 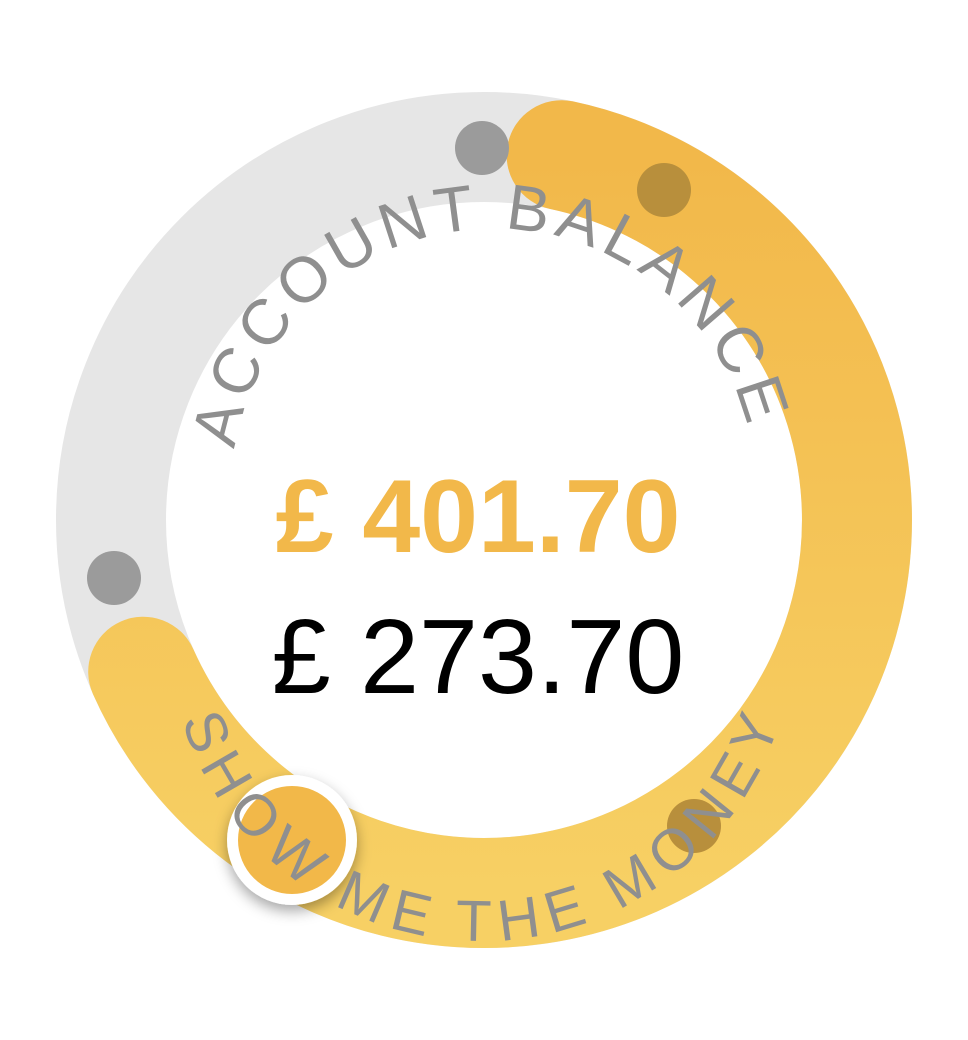 What do you see at coordinates (664, 190) in the screenshot?
I see `marker-dot-upper-right` at bounding box center [664, 190].